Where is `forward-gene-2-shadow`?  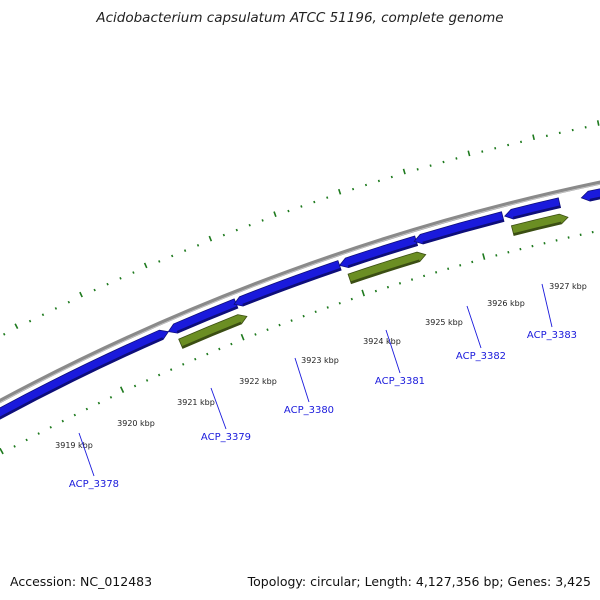
forward-gene-2-shadow is located at coordinates (207, 320).